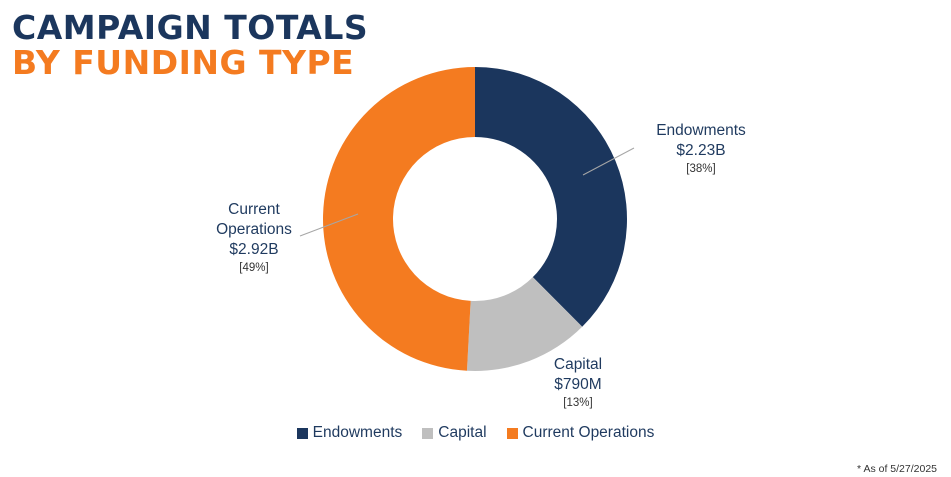 This screenshot has width=951, height=477. Describe the element at coordinates (254, 229) in the screenshot. I see `slice-label-current-operations-name-1: Operations` at that location.